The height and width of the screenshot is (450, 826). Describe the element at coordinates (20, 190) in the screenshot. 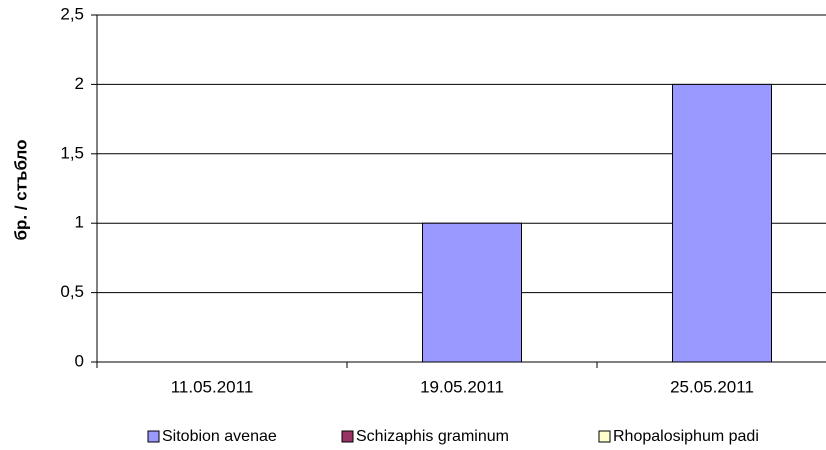

I see `y-axis-label: бр. / стъбло` at that location.